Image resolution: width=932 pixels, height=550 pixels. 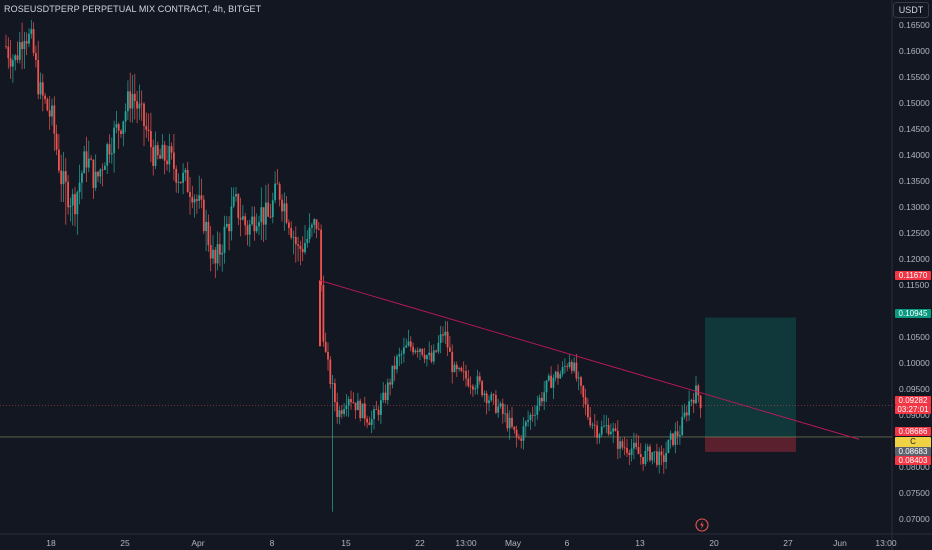 What do you see at coordinates (125, 543) in the screenshot?
I see `x-tick-label: 25` at bounding box center [125, 543].